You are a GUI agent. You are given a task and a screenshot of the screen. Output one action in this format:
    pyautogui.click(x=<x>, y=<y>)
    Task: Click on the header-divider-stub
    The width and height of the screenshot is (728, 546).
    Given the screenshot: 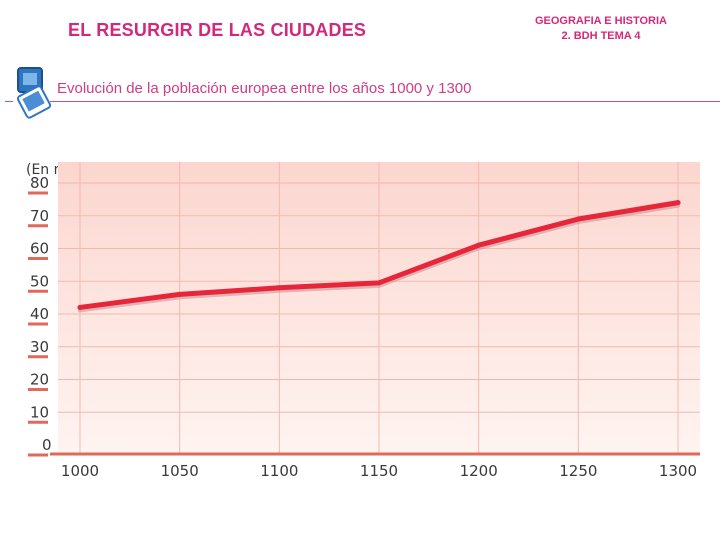 What is the action you would take?
    pyautogui.click(x=9, y=101)
    